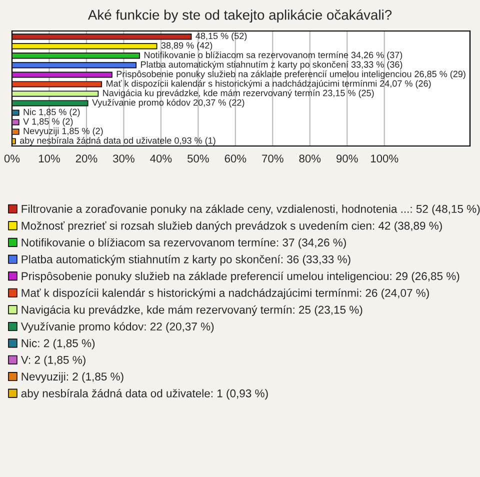 This screenshot has height=477, width=480. Describe the element at coordinates (235, 158) in the screenshot. I see `x-tick-label: 60%` at that location.